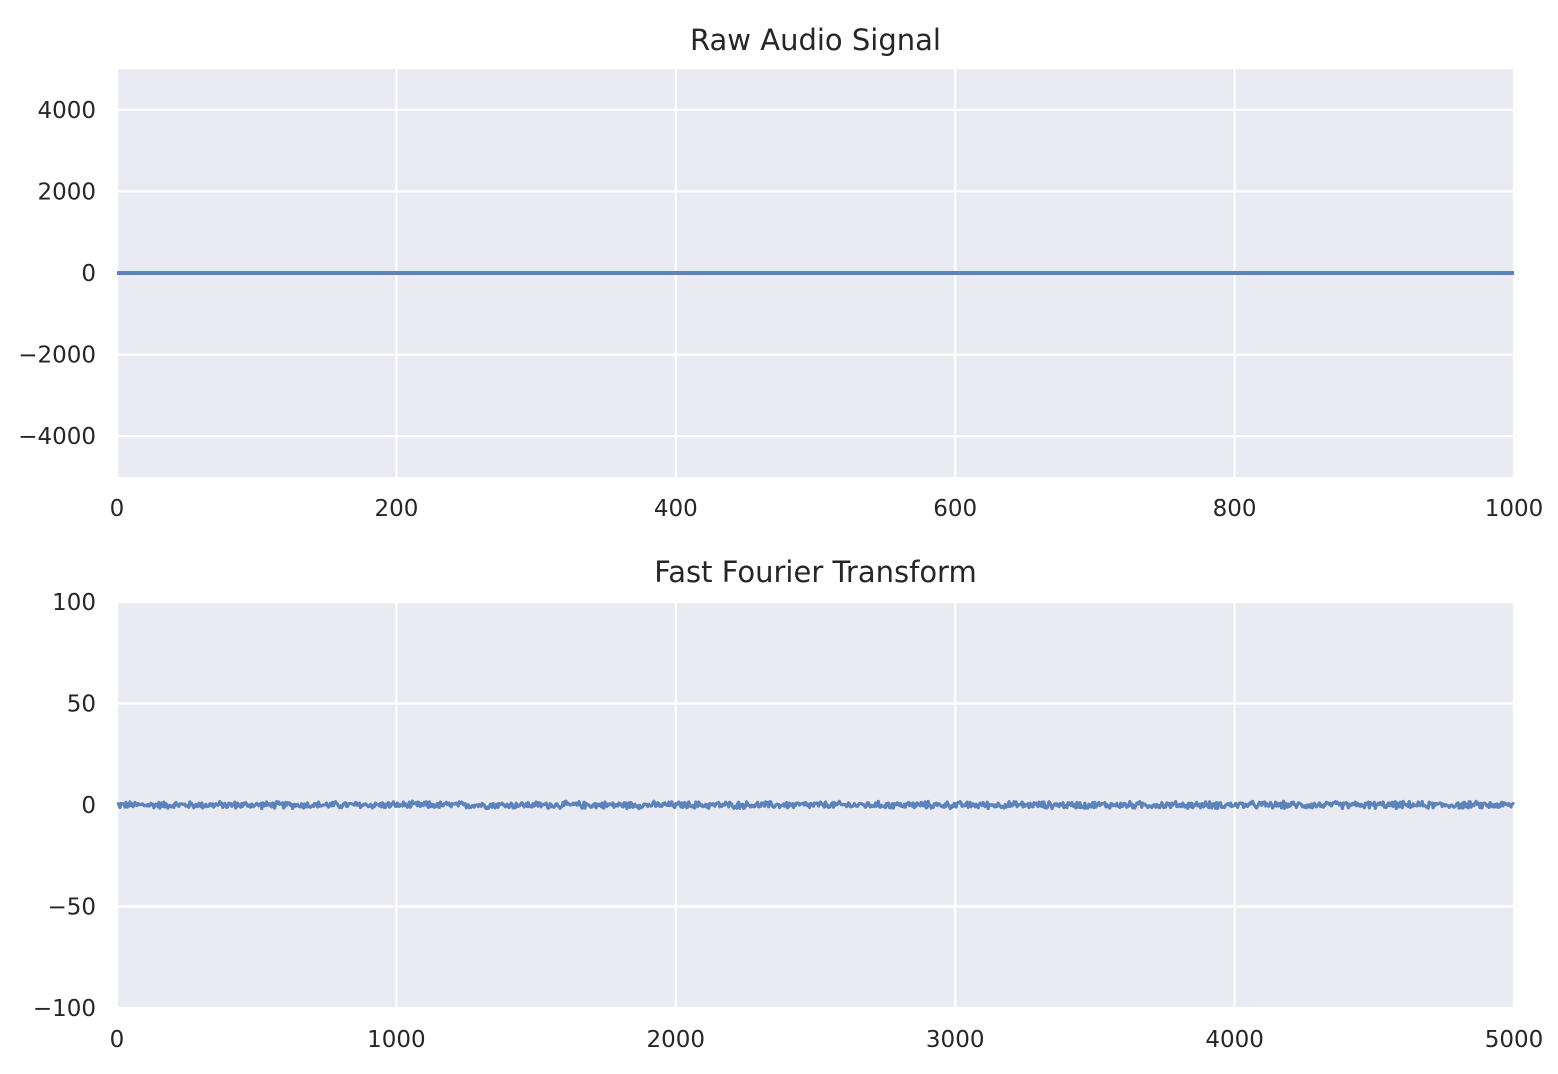  What do you see at coordinates (71, 908) in the screenshot?
I see `y-tick-label: −50` at bounding box center [71, 908].